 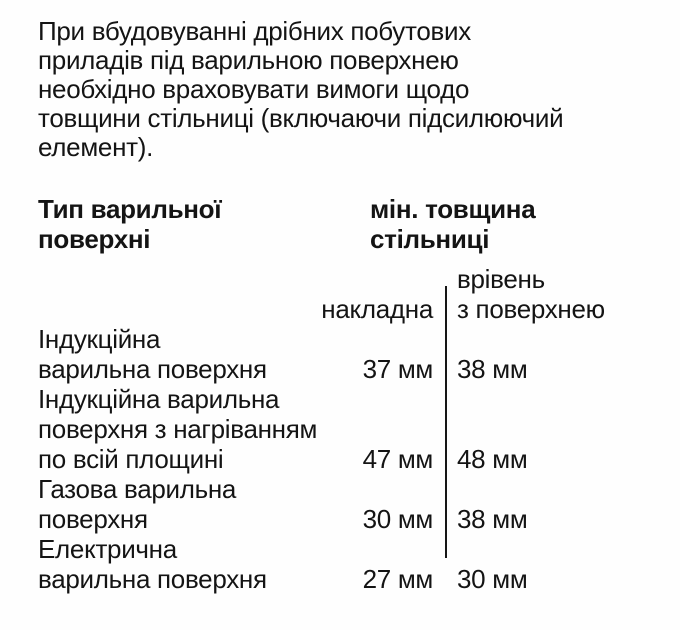 What do you see at coordinates (492, 579) in the screenshot?
I see `row-value-flush-mounted: 30 мм` at bounding box center [492, 579].